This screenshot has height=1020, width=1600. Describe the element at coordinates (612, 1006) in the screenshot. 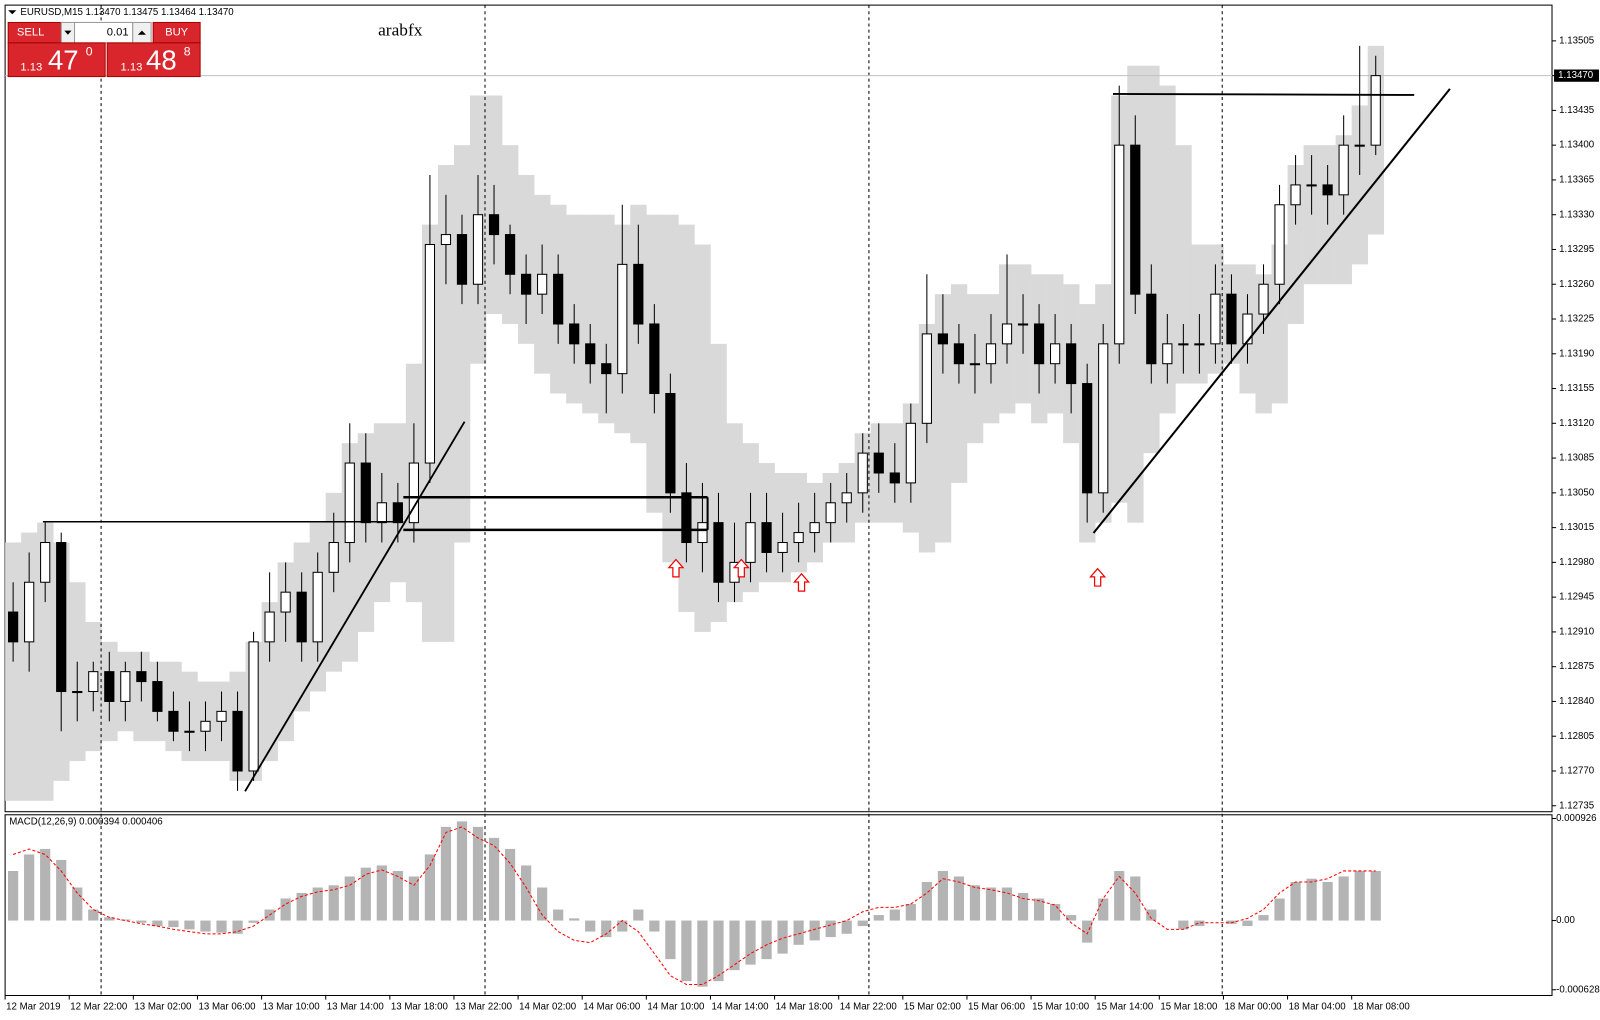

I see `x-tick-label: 14 Mar 06:00` at that location.